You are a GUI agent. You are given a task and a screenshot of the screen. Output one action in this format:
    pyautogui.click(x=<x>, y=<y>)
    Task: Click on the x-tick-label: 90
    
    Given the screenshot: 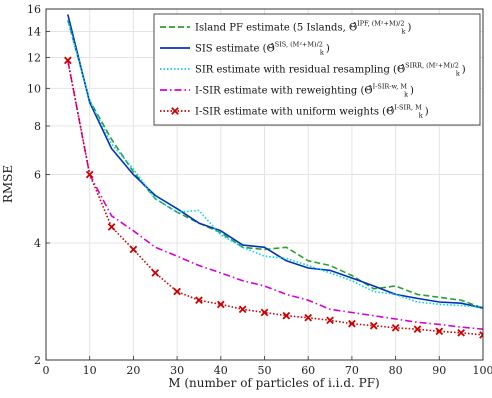 What is the action you would take?
    pyautogui.click(x=439, y=370)
    